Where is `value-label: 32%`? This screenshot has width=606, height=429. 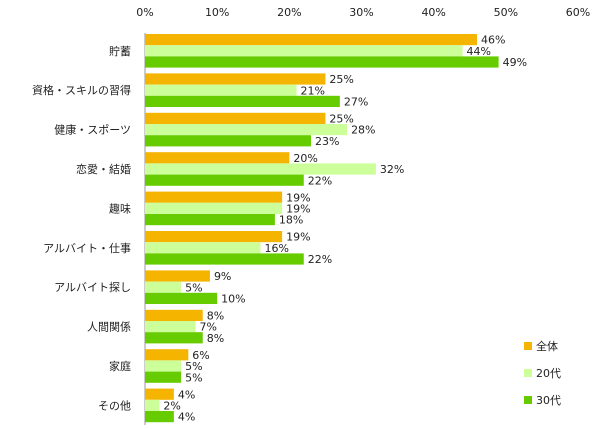 value-label: 32% is located at coordinates (392, 169).